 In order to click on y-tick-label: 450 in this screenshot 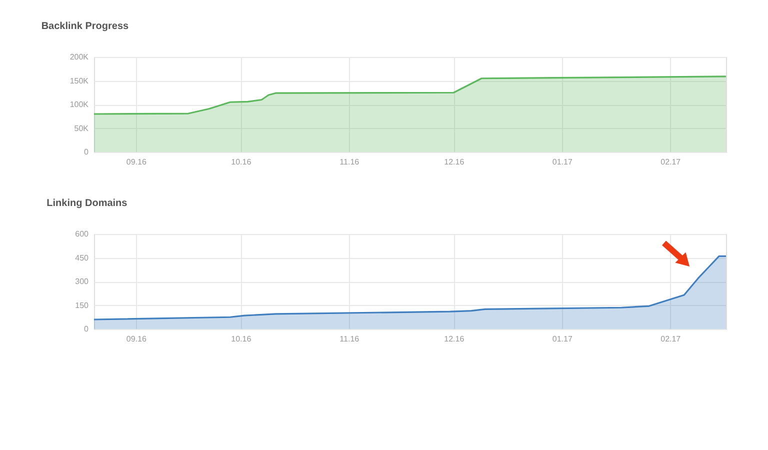, I will do `click(82, 257)`.